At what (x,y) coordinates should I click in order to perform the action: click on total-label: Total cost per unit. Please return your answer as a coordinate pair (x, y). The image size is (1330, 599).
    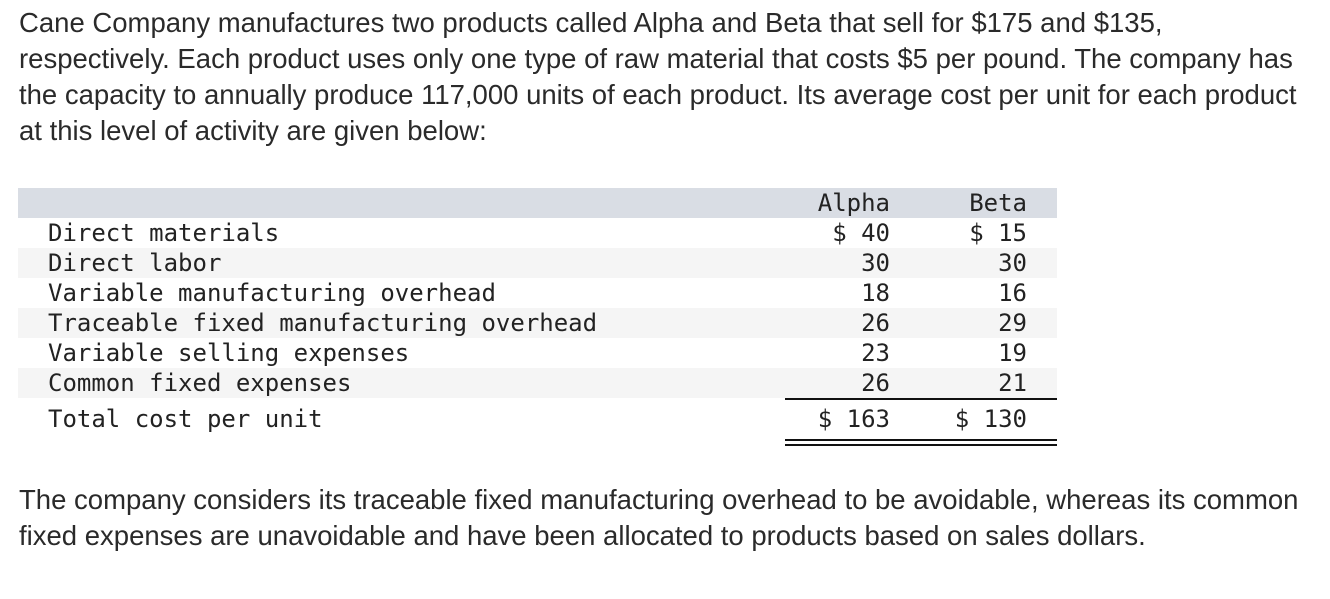
    Looking at the image, I should click on (185, 419).